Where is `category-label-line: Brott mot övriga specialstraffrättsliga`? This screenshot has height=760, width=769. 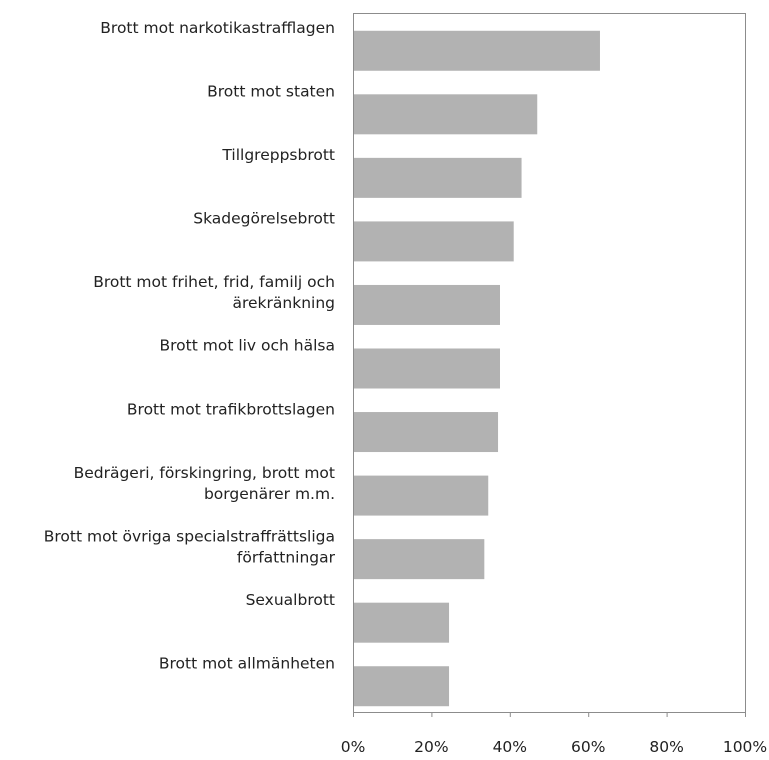 category-label-line: Brott mot övriga specialstraffrättsliga is located at coordinates (189, 536).